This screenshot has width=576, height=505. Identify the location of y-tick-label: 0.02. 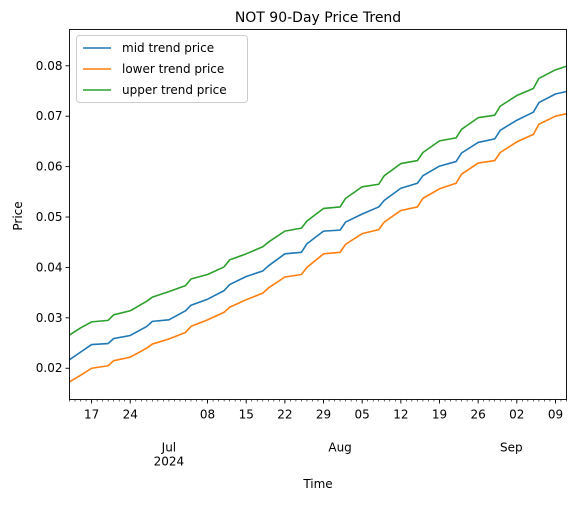
(49, 368).